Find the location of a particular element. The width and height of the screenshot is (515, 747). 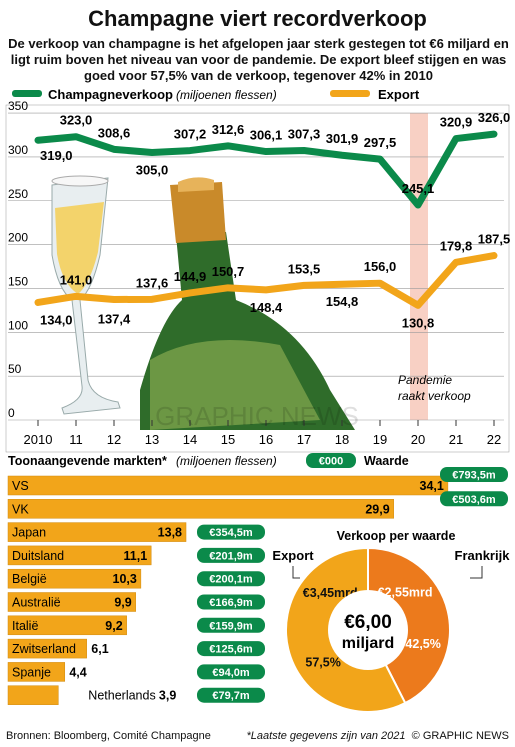

data-label: 134,0 is located at coordinates (56, 319).